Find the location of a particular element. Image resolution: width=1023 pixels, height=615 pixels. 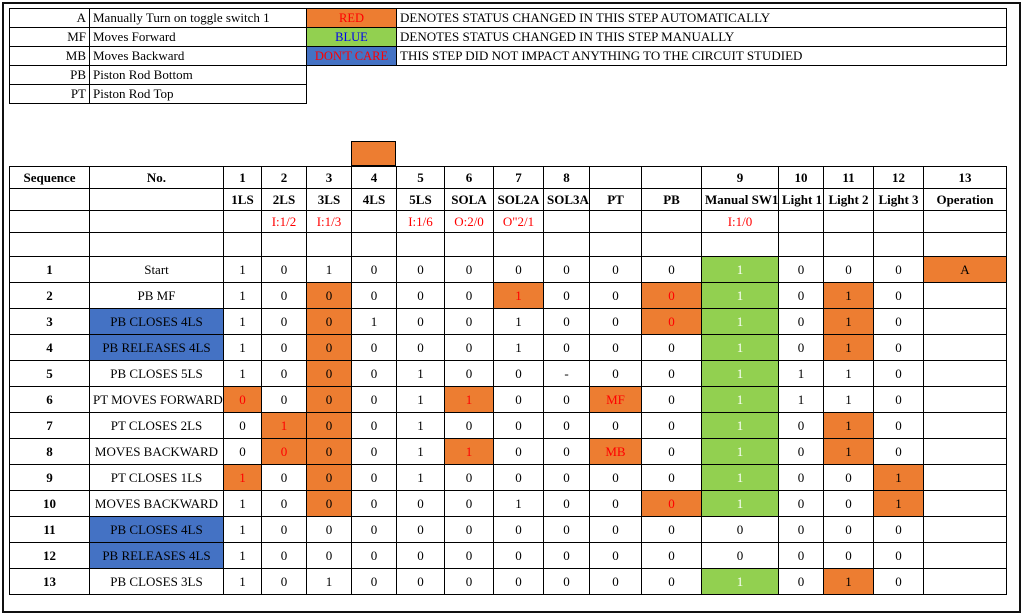

cell-r6-pb: 0 is located at coordinates (671, 399).